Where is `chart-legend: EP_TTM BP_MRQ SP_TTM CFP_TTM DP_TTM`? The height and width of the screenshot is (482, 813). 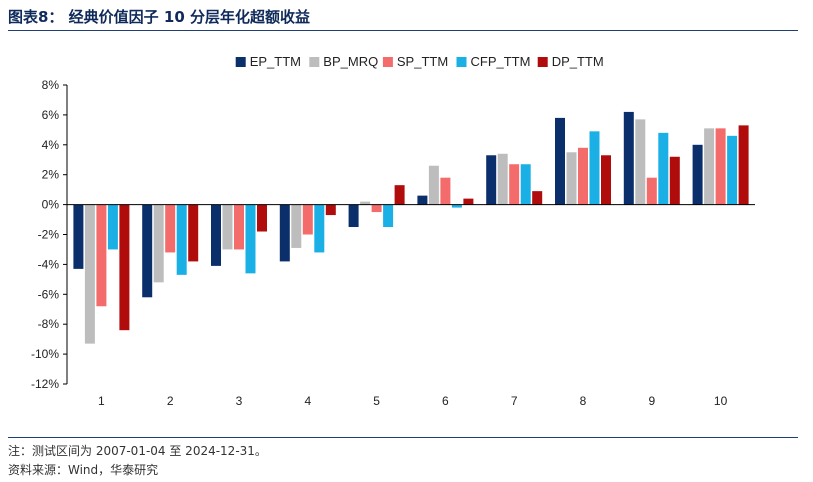 chart-legend: EP_TTM BP_MRQ SP_TTM CFP_TTM DP_TTM is located at coordinates (419, 61).